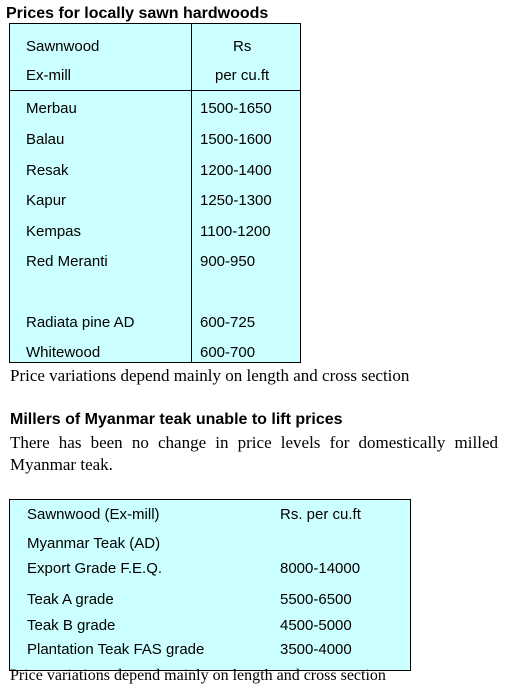 The image size is (514, 696). Describe the element at coordinates (320, 514) in the screenshot. I see `header-rs-per-cuft: Rs. per cu.ft` at that location.